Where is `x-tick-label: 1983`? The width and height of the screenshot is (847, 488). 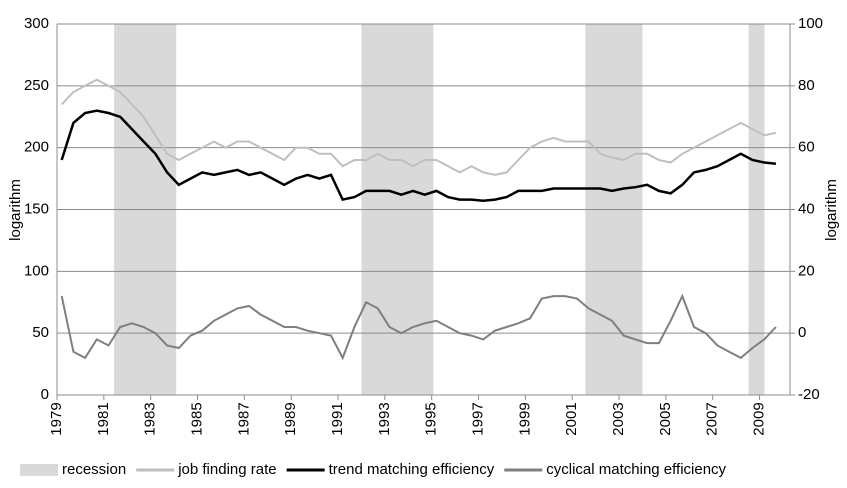 x-tick-label: 1983 is located at coordinates (150, 418).